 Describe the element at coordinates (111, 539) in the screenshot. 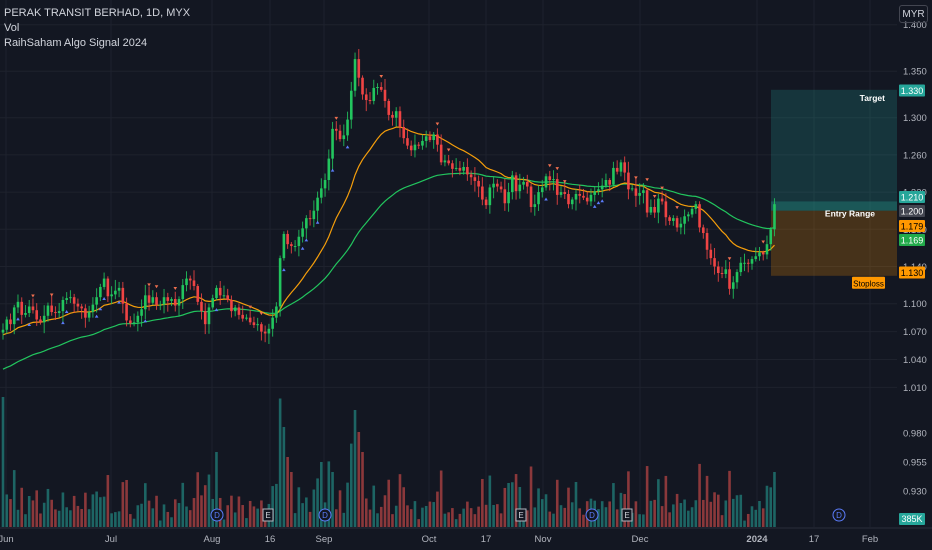

I see `time-tick-label: Jul` at that location.